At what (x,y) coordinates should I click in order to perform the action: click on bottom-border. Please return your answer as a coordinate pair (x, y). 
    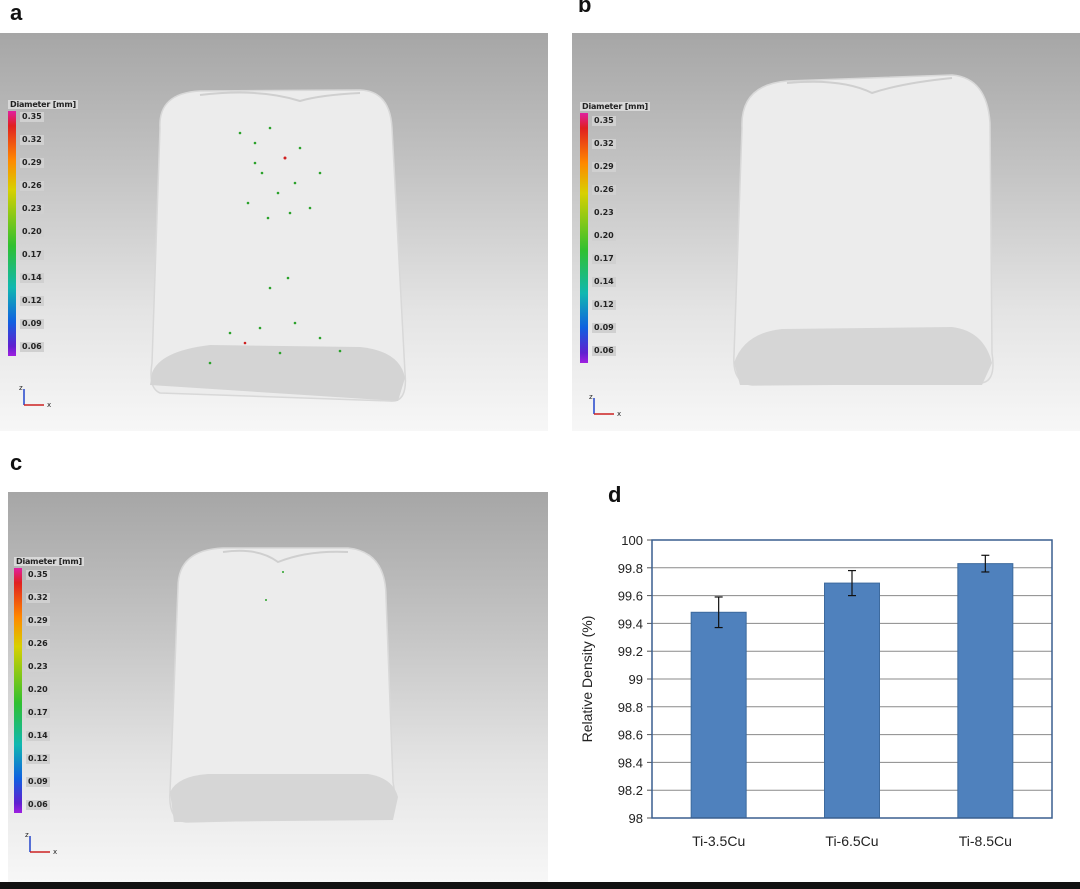
    Looking at the image, I should click on (540, 885).